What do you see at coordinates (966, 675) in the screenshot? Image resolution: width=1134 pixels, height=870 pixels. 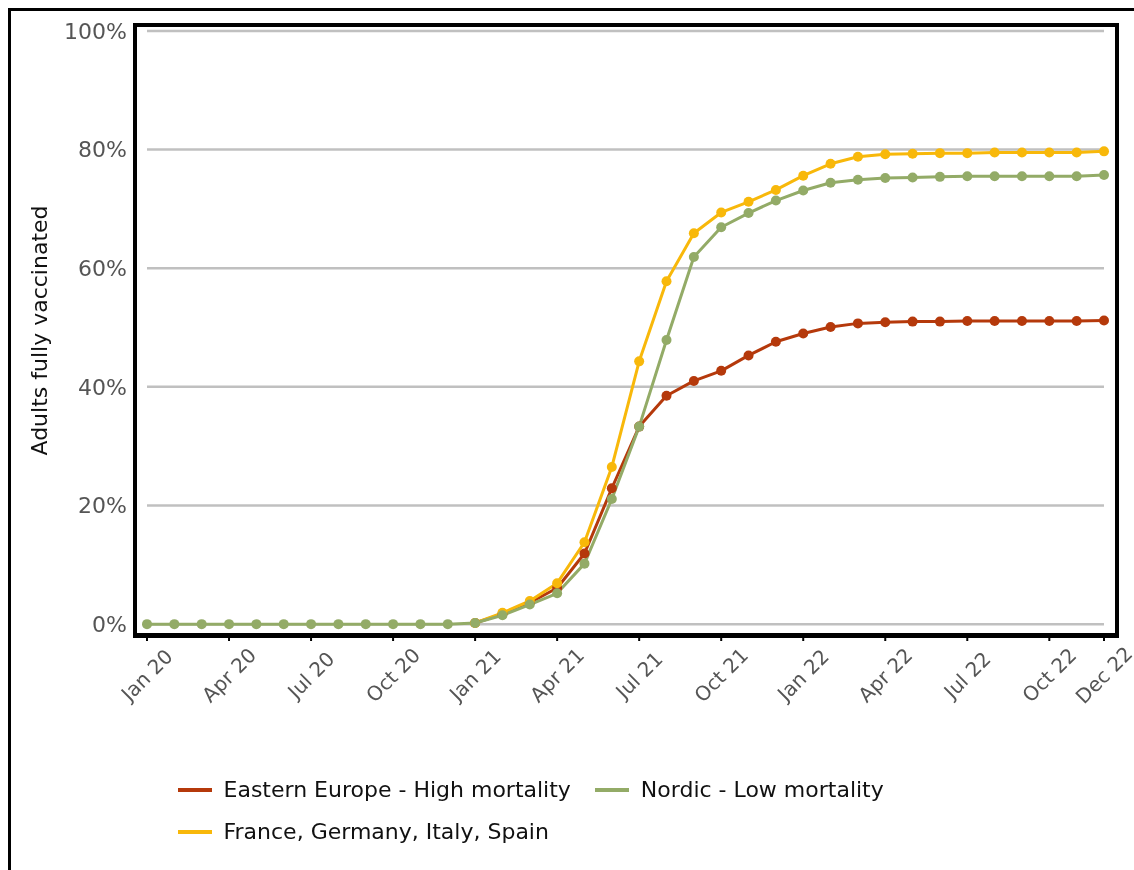 I see `x-tick-label: Jul 22` at bounding box center [966, 675].